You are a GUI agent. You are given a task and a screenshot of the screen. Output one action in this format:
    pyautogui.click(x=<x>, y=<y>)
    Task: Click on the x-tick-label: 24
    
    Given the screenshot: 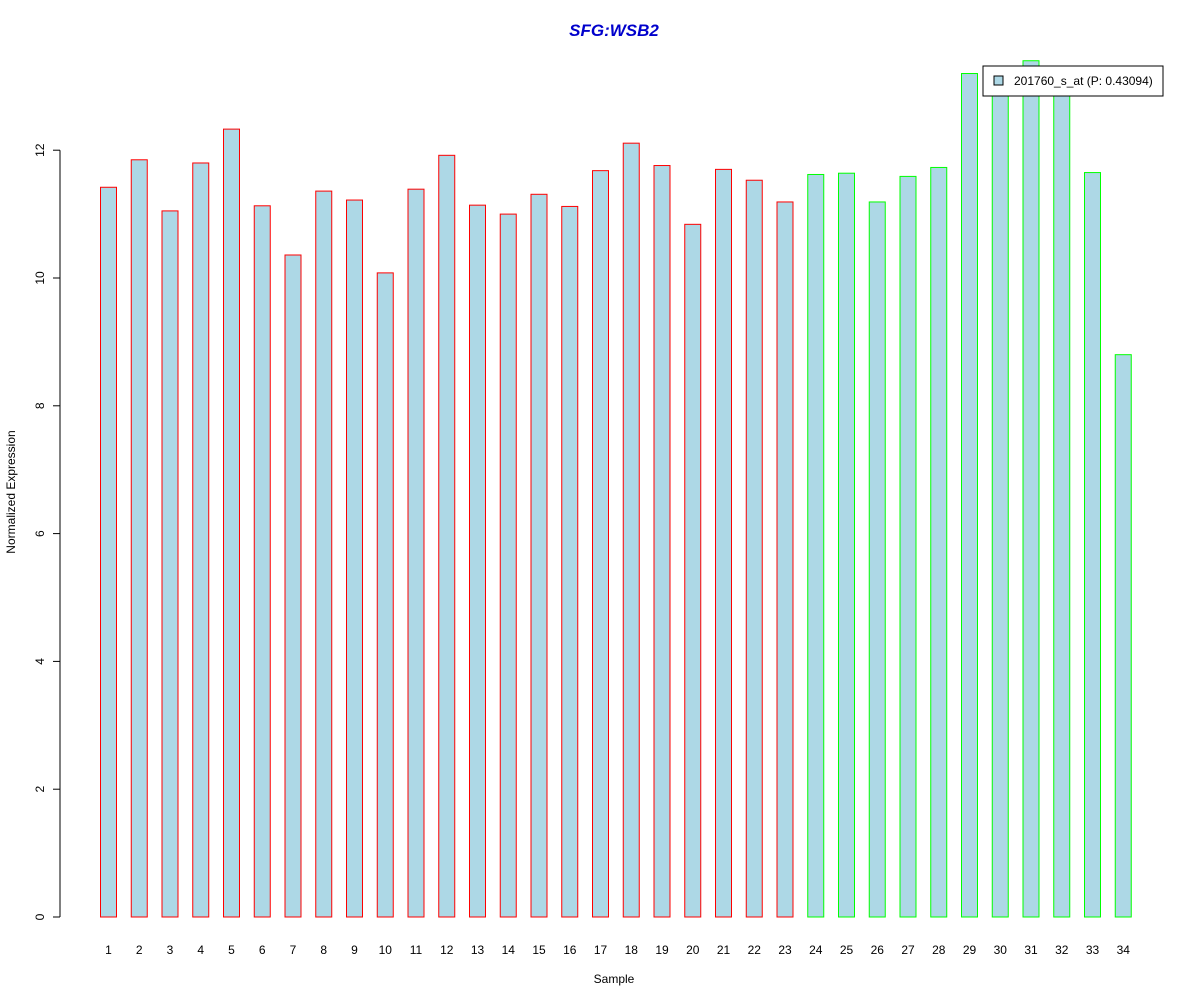 What is the action you would take?
    pyautogui.click(x=816, y=950)
    